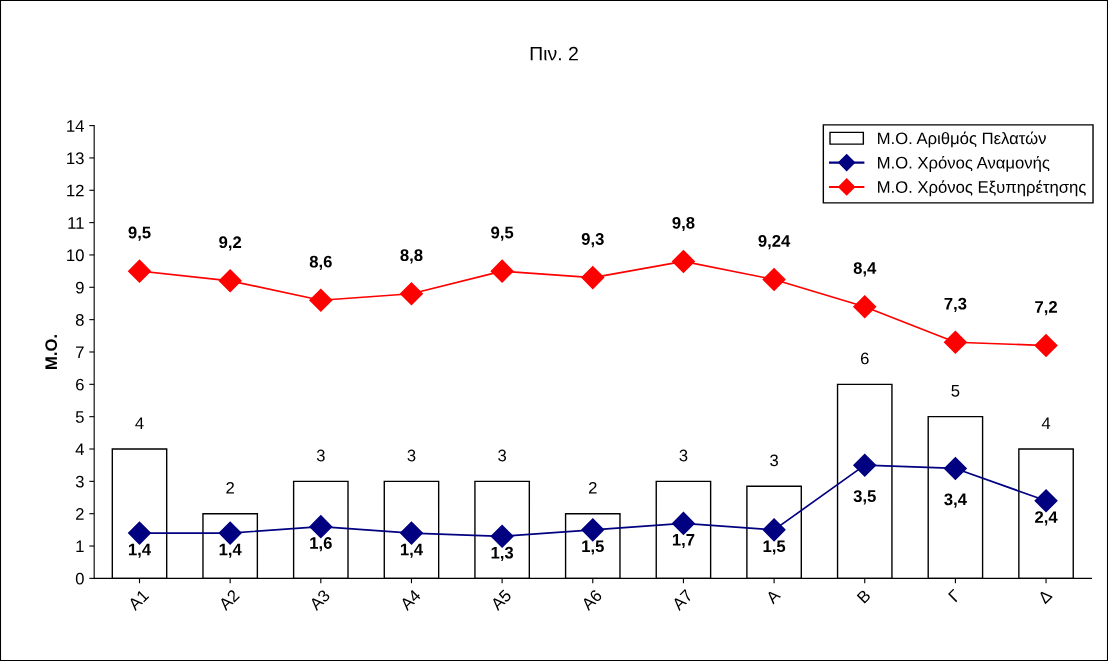 The width and height of the screenshot is (1108, 661). I want to click on data-label: 8,4, so click(865, 269).